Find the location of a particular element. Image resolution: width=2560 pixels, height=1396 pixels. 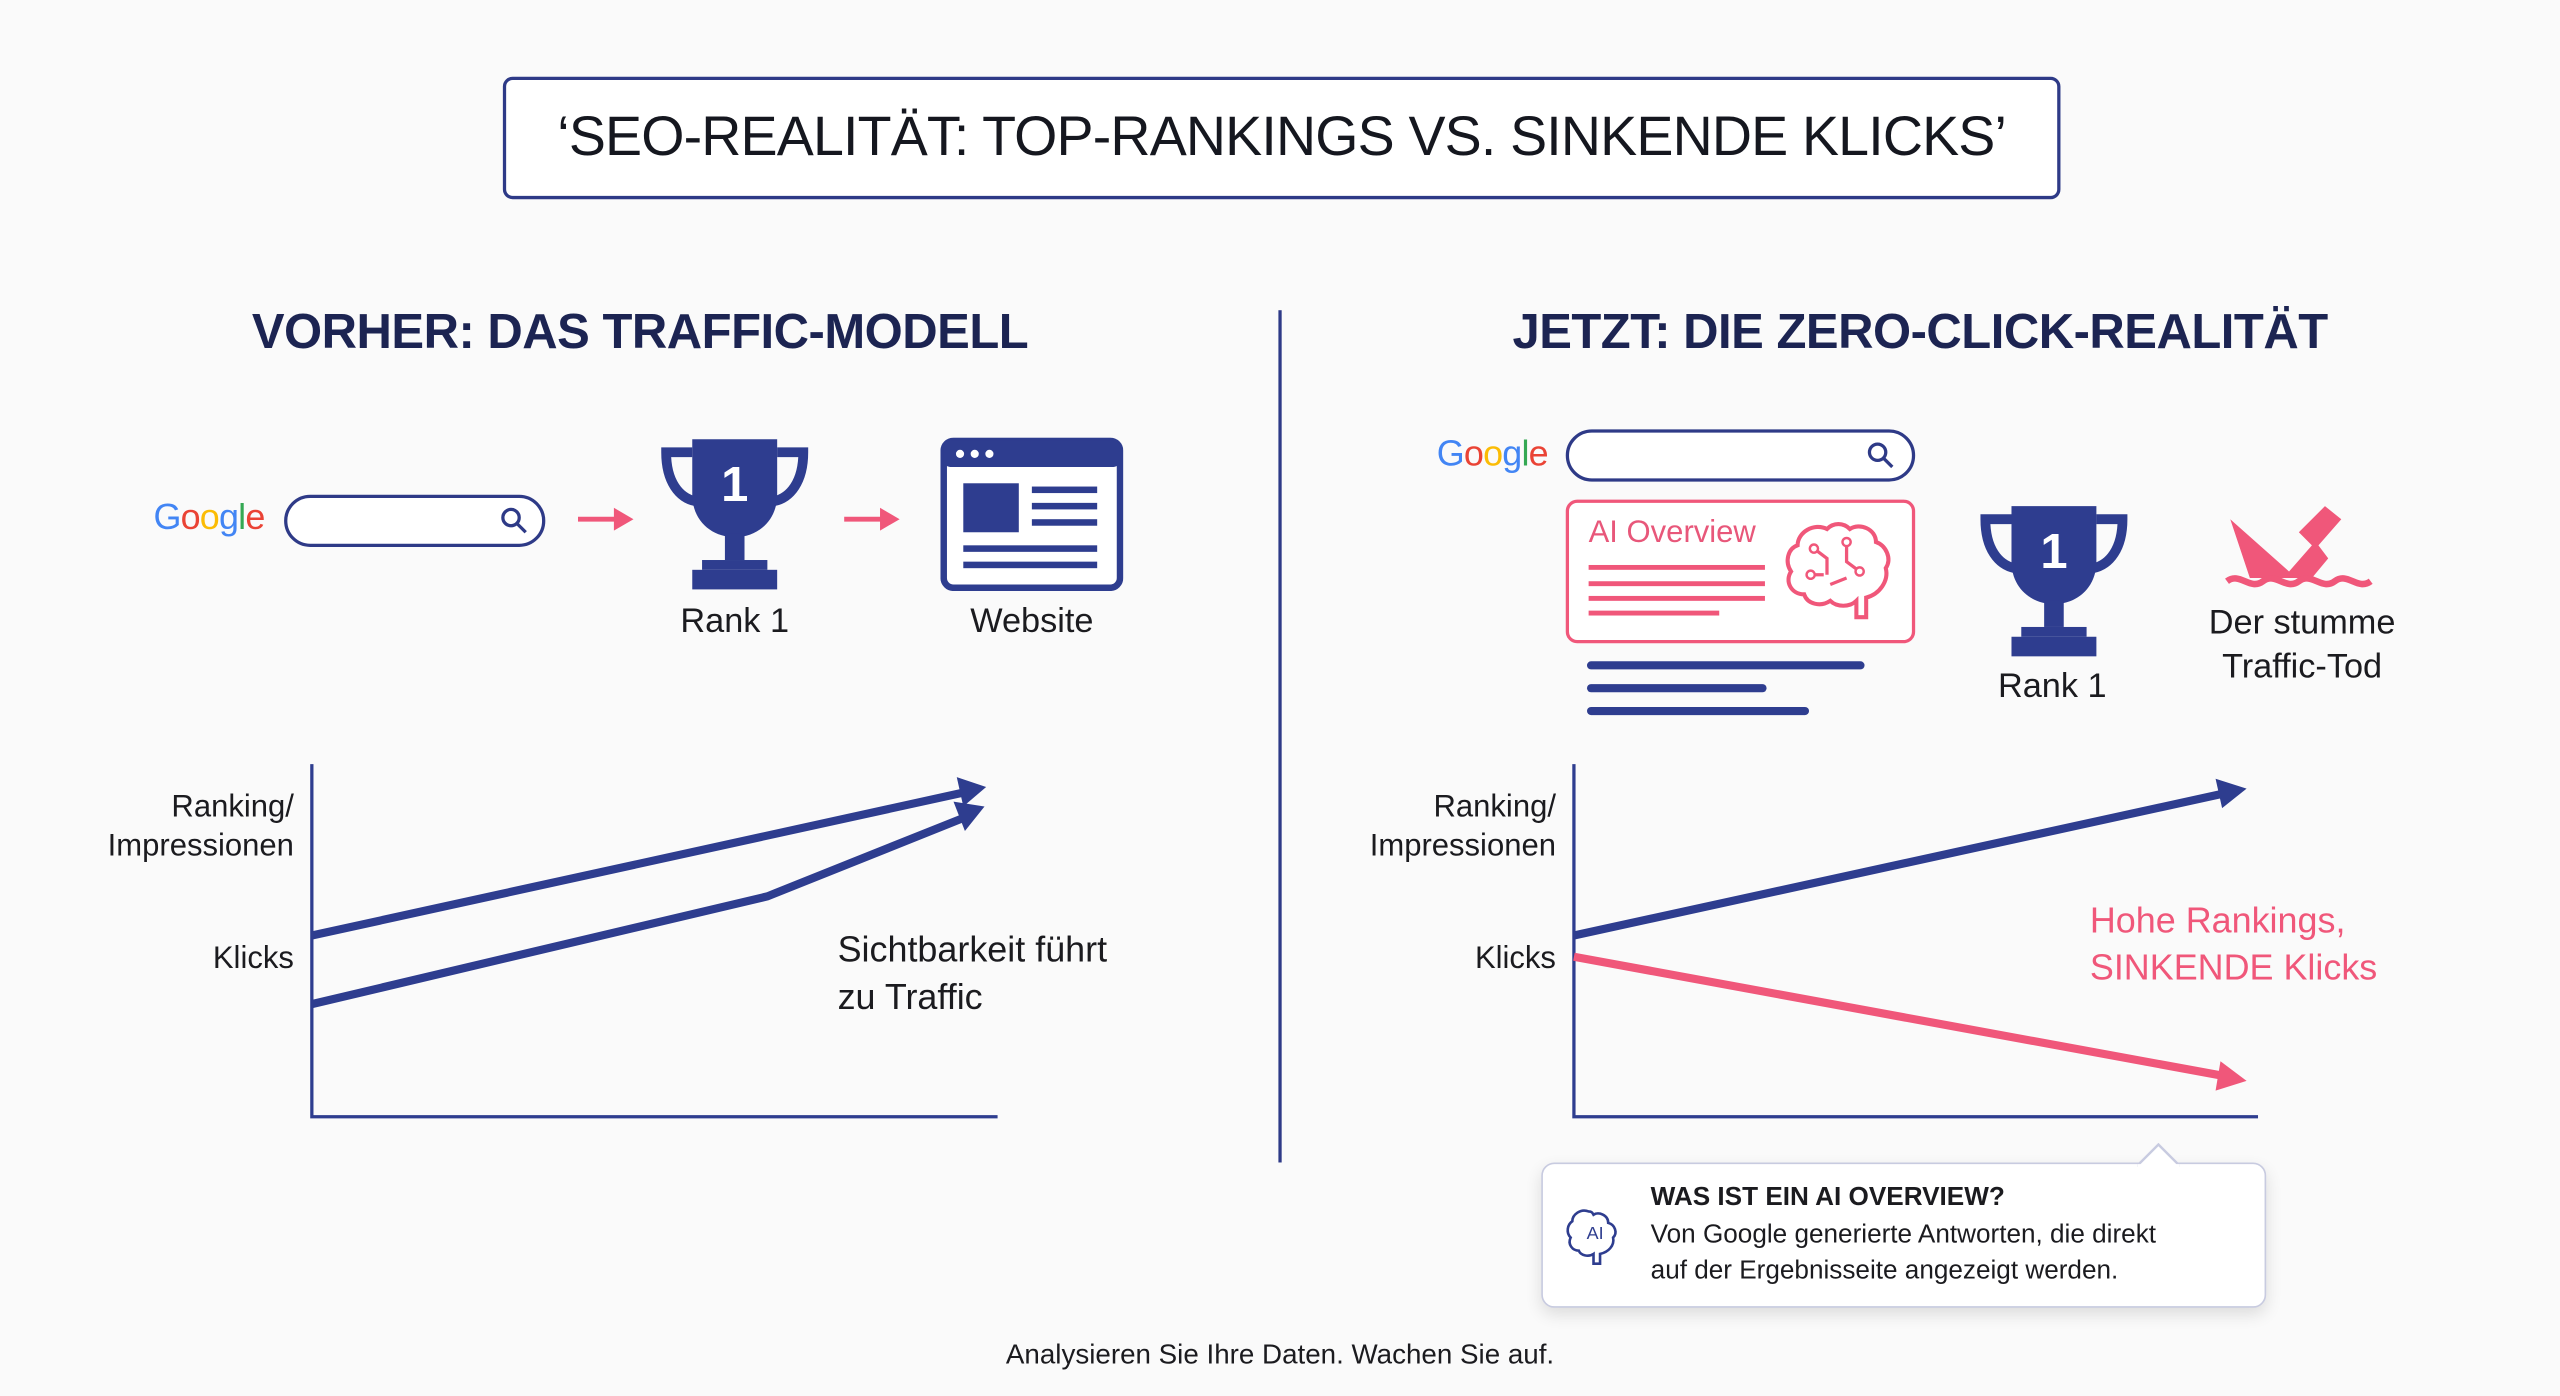

right-chart is located at coordinates (1915, 941).